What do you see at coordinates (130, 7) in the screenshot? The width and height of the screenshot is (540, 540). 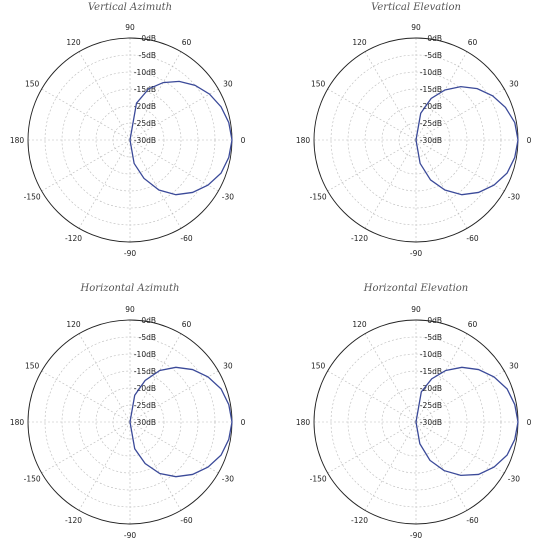 I see `chart-title: Vertical Azimuth` at bounding box center [130, 7].